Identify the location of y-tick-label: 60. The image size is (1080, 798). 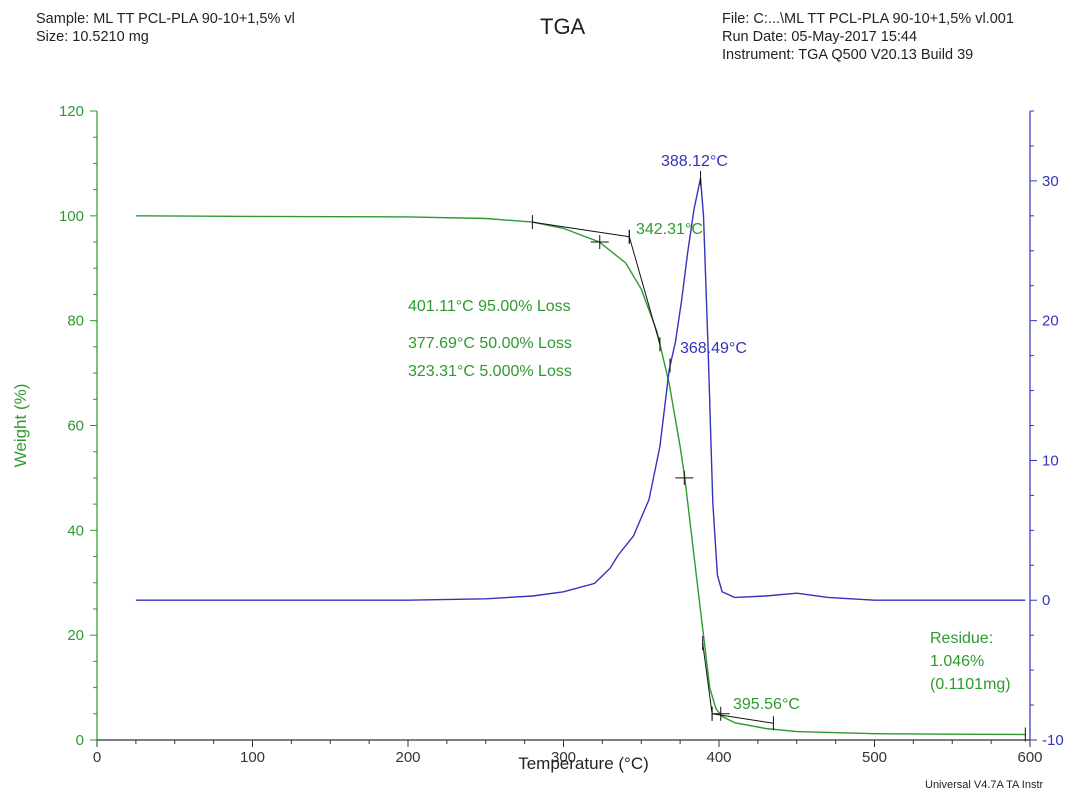
(75, 426).